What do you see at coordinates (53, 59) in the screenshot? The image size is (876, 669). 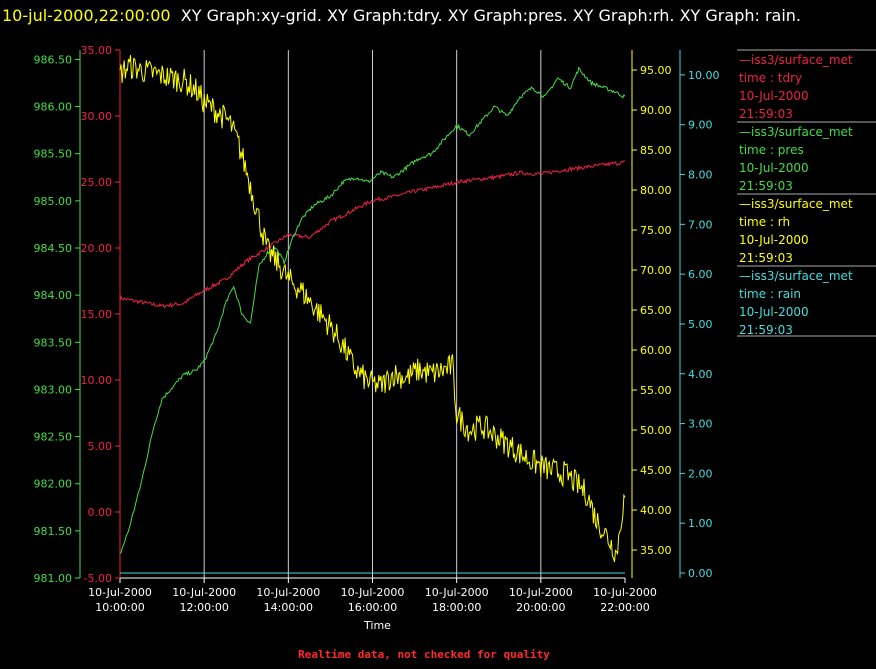 I see `pres-tick-label: 986.50` at bounding box center [53, 59].